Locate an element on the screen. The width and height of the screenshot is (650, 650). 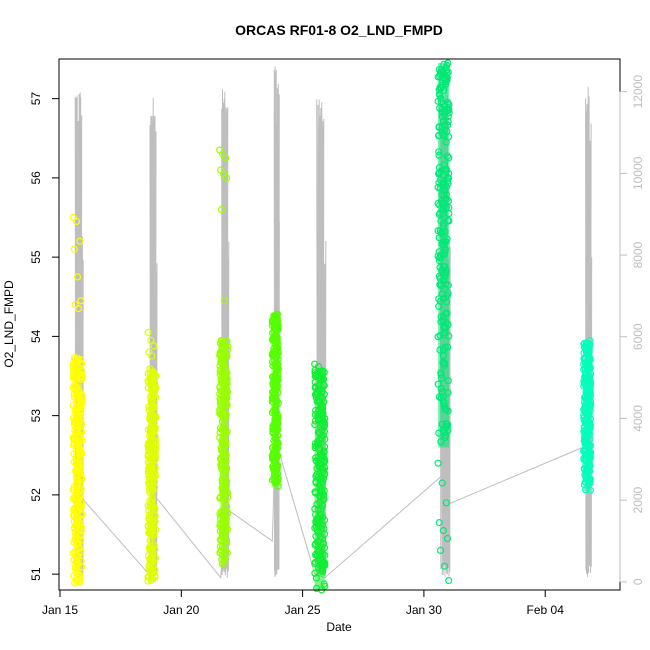
y-tick-label: 51 is located at coordinates (36, 574).